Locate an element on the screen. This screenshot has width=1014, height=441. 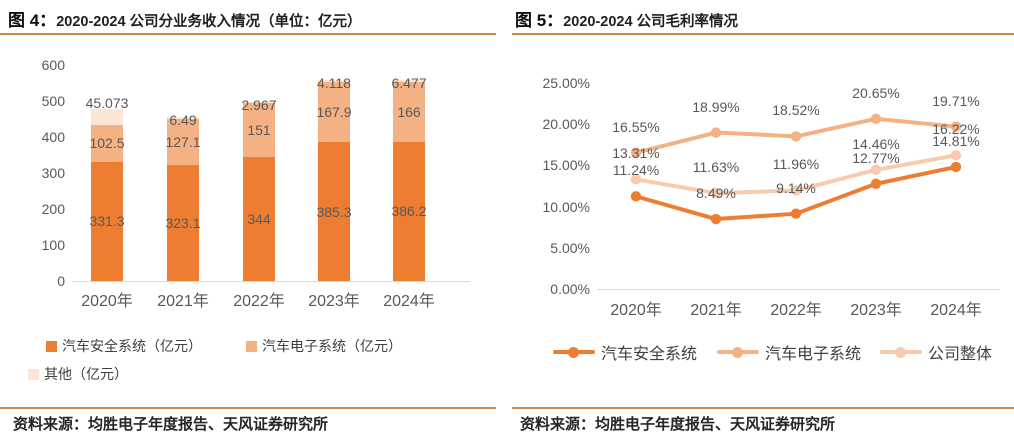
line-value-label: 9.14% is located at coordinates (796, 187).